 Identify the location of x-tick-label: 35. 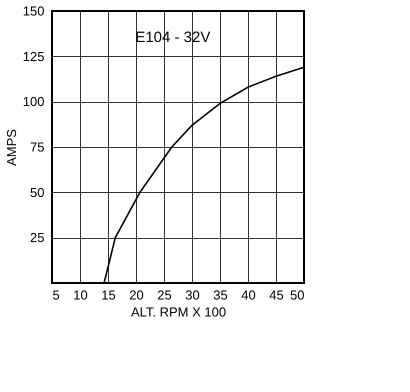
(220, 295).